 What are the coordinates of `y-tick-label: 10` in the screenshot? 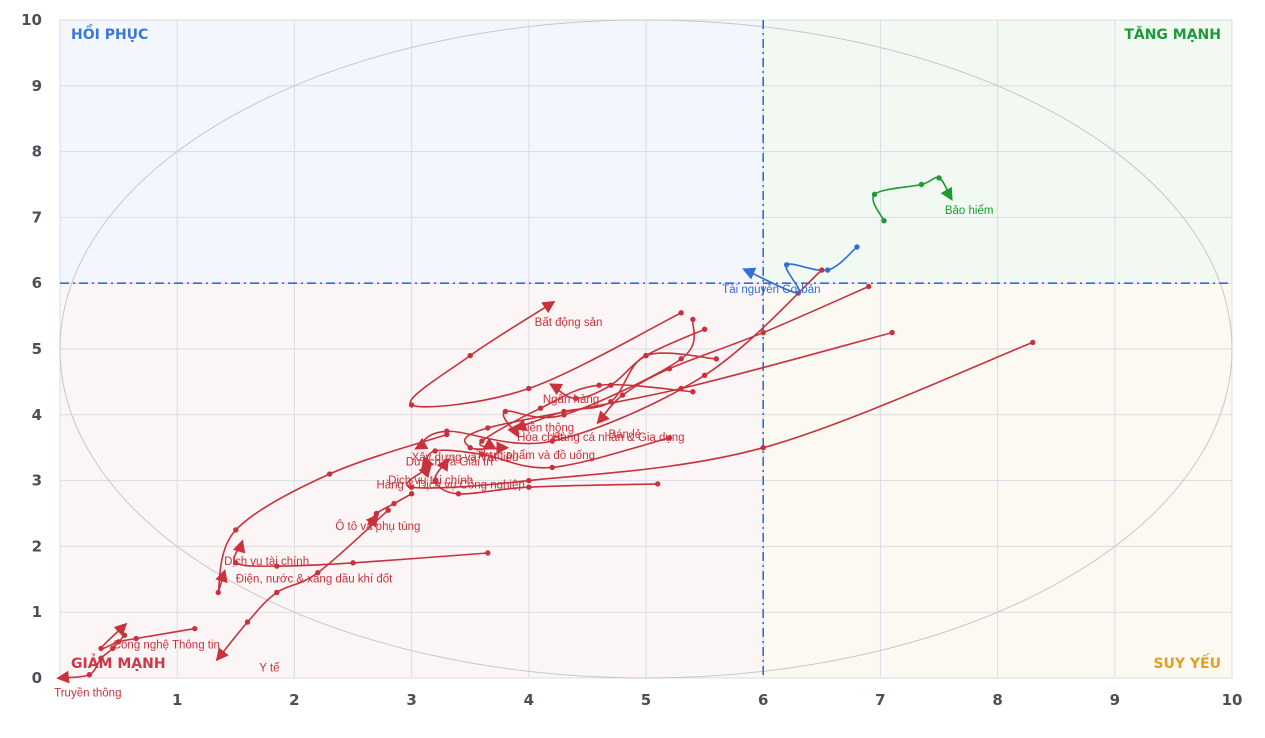 It's located at (31, 20).